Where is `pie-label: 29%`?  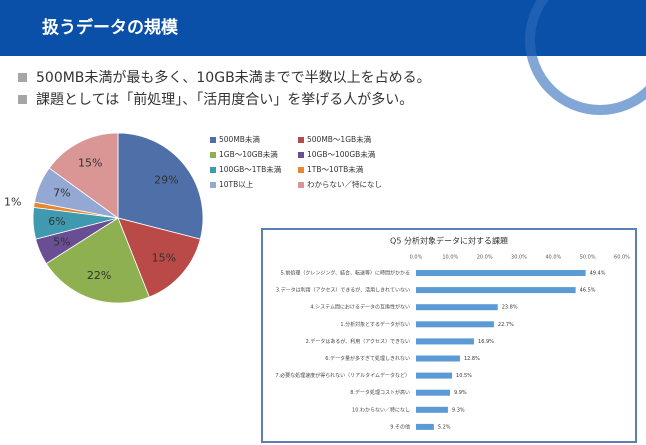 pie-label: 29% is located at coordinates (166, 179).